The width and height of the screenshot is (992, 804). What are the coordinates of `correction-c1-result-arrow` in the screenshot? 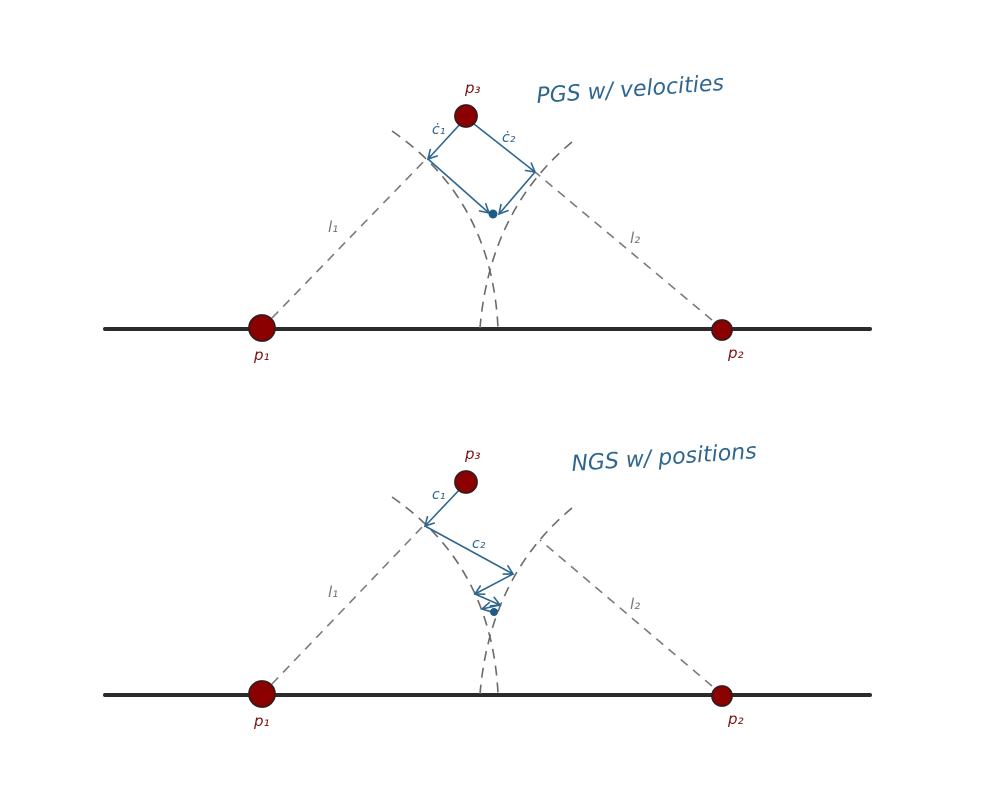 It's located at (459, 186).